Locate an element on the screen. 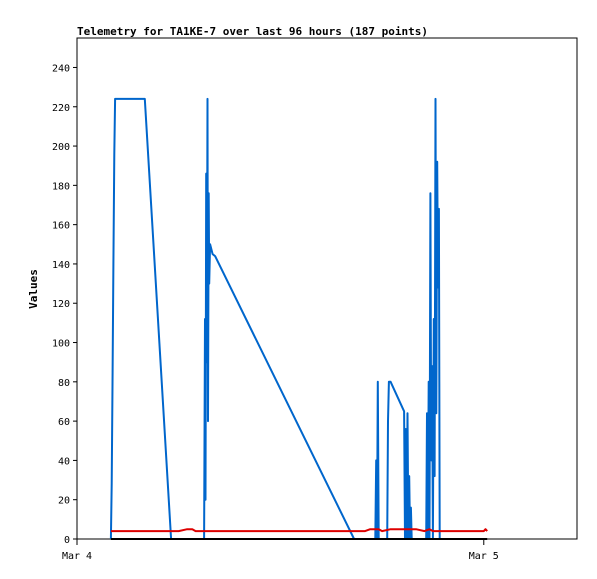 The image size is (597, 579). y-tick-label: 0 is located at coordinates (67, 540).